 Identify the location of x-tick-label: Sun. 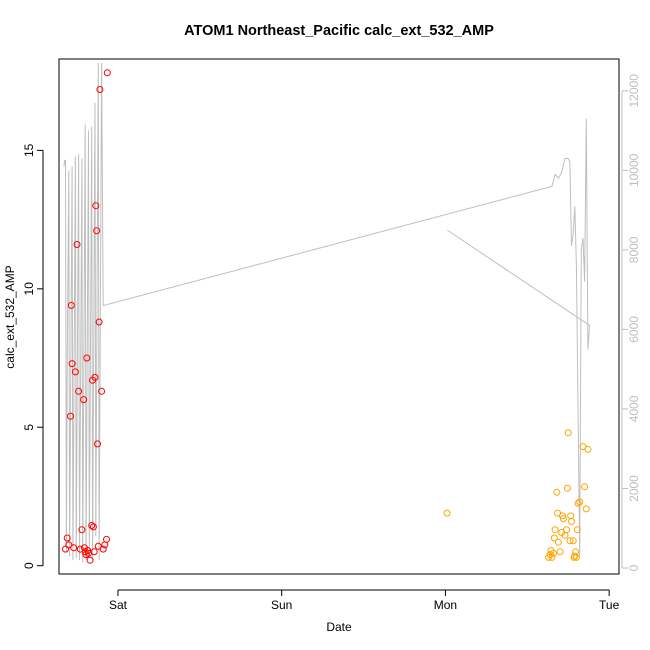
(281, 605).